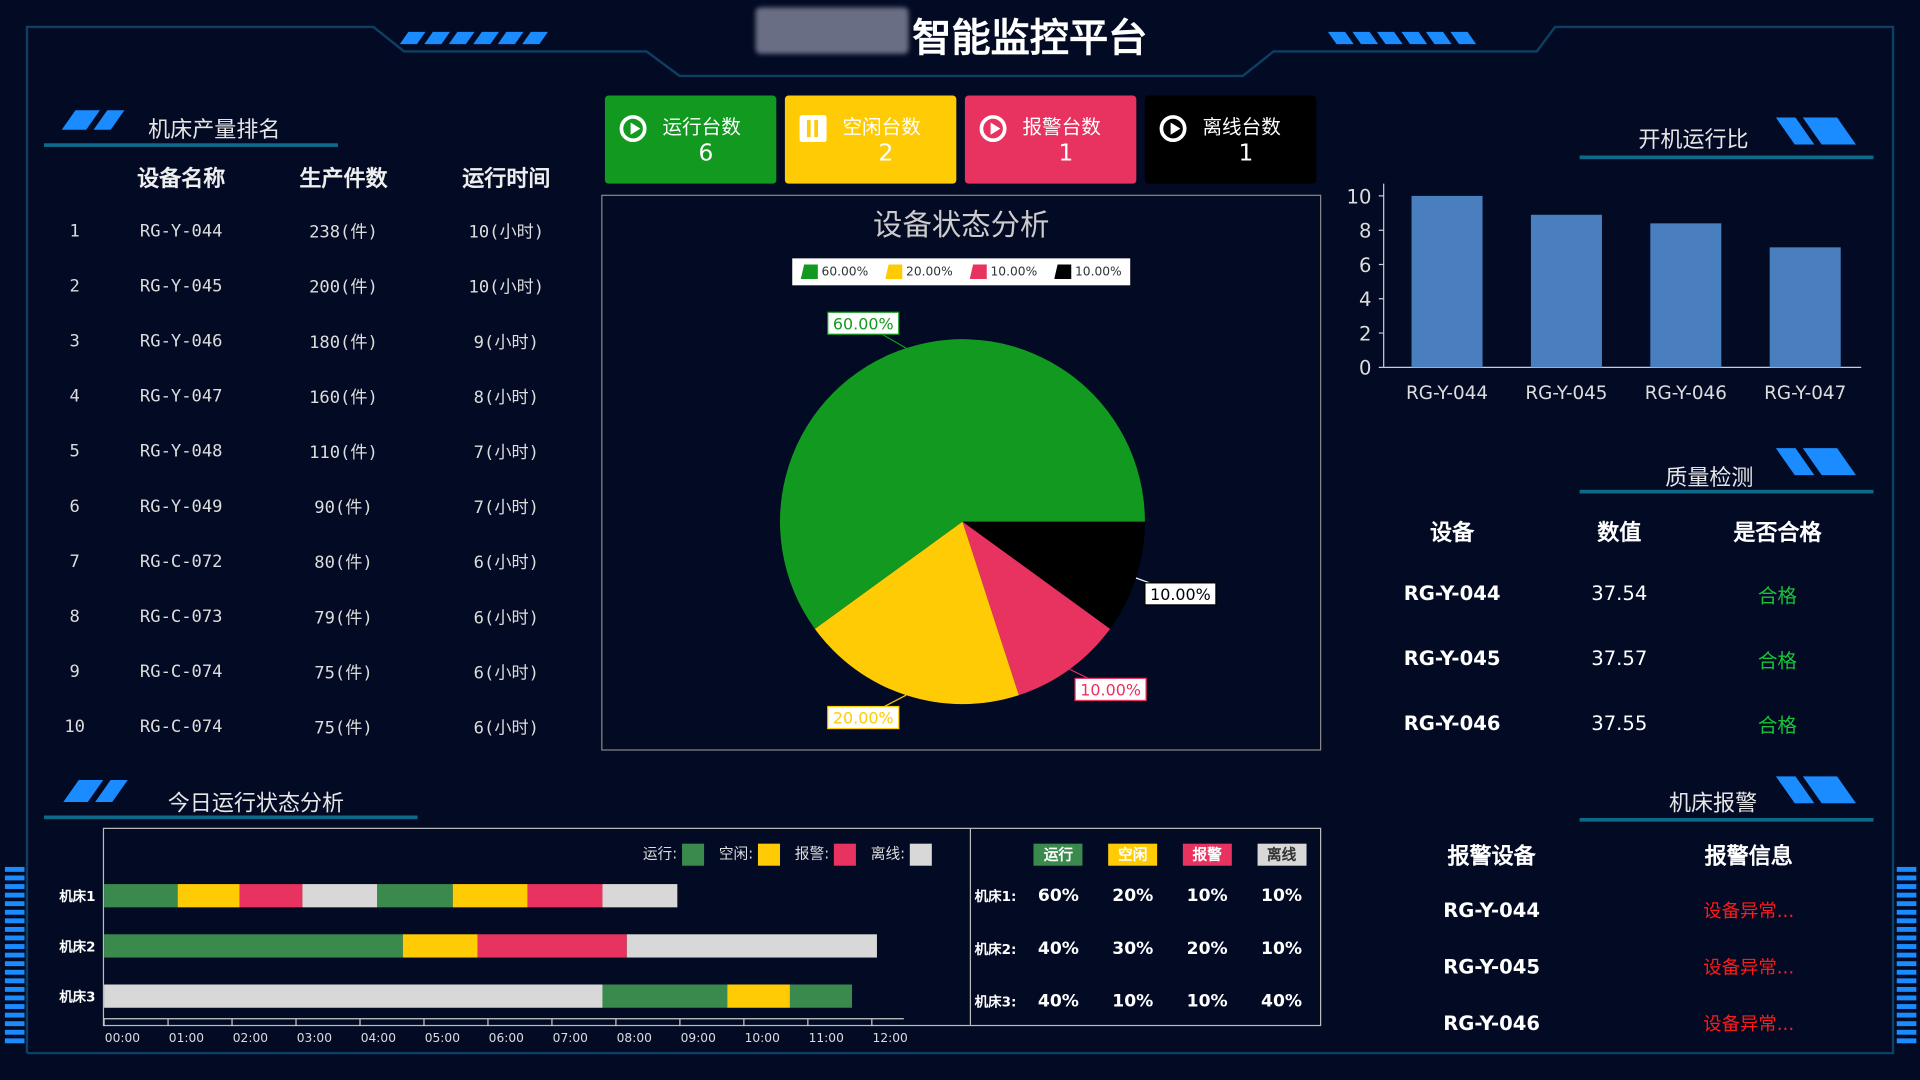  What do you see at coordinates (506, 1038) in the screenshot?
I see `x-tick-label: 06:00` at bounding box center [506, 1038].